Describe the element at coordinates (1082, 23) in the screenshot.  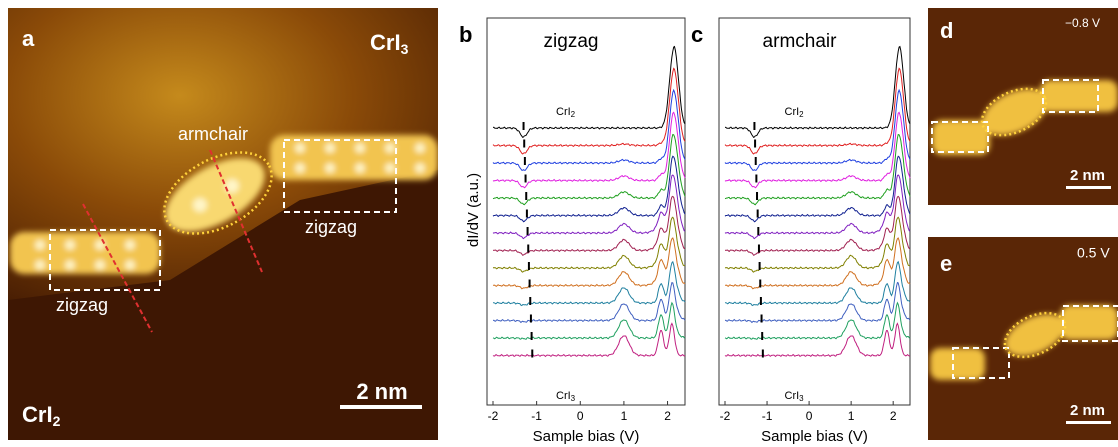
I see `bias-label: −0.8 V` at that location.